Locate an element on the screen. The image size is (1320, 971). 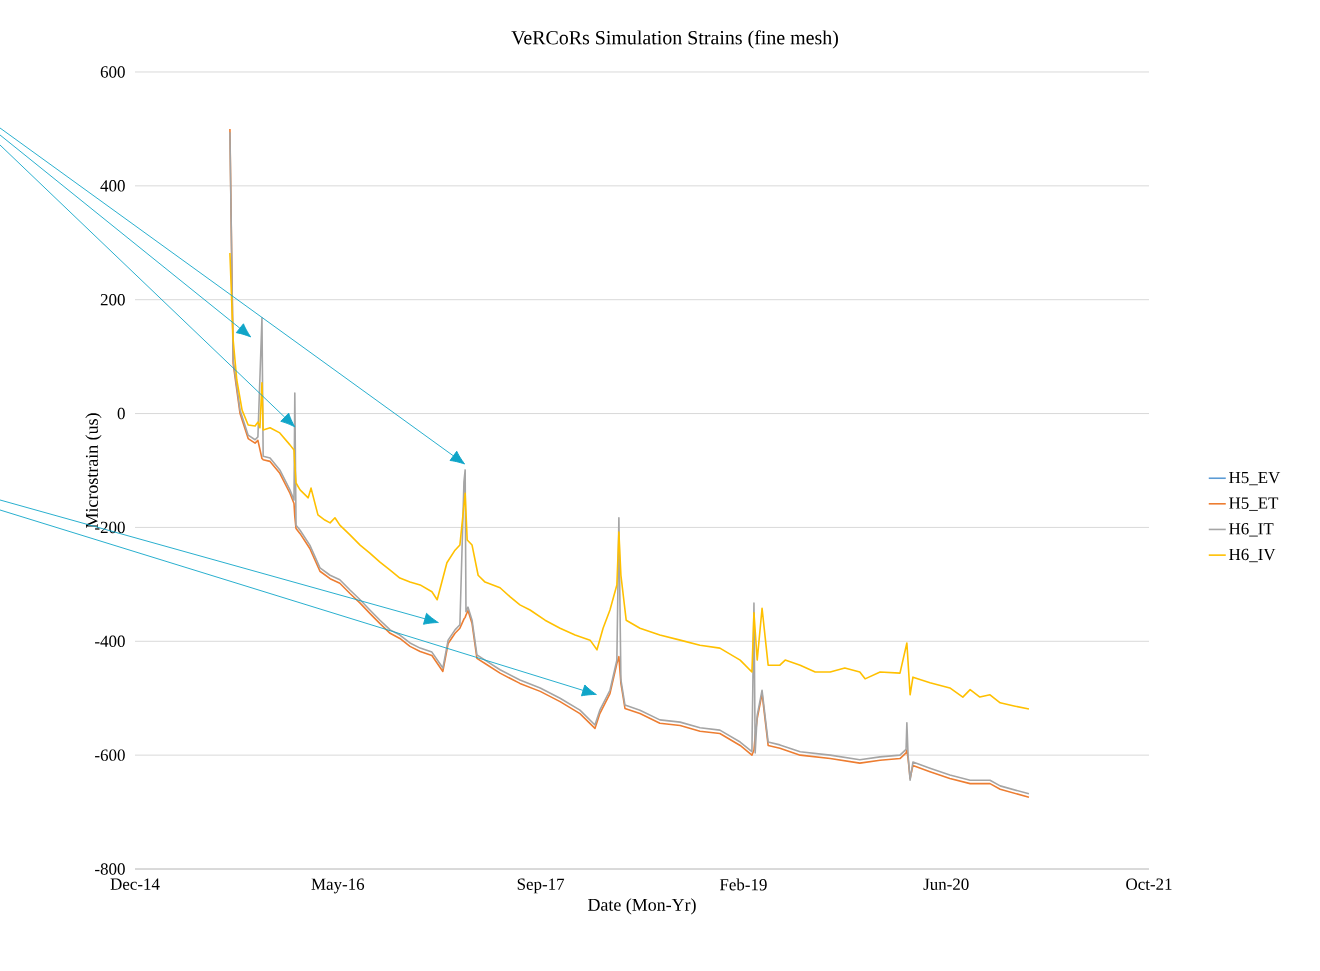
legend-label: H6_IV is located at coordinates (1252, 555).